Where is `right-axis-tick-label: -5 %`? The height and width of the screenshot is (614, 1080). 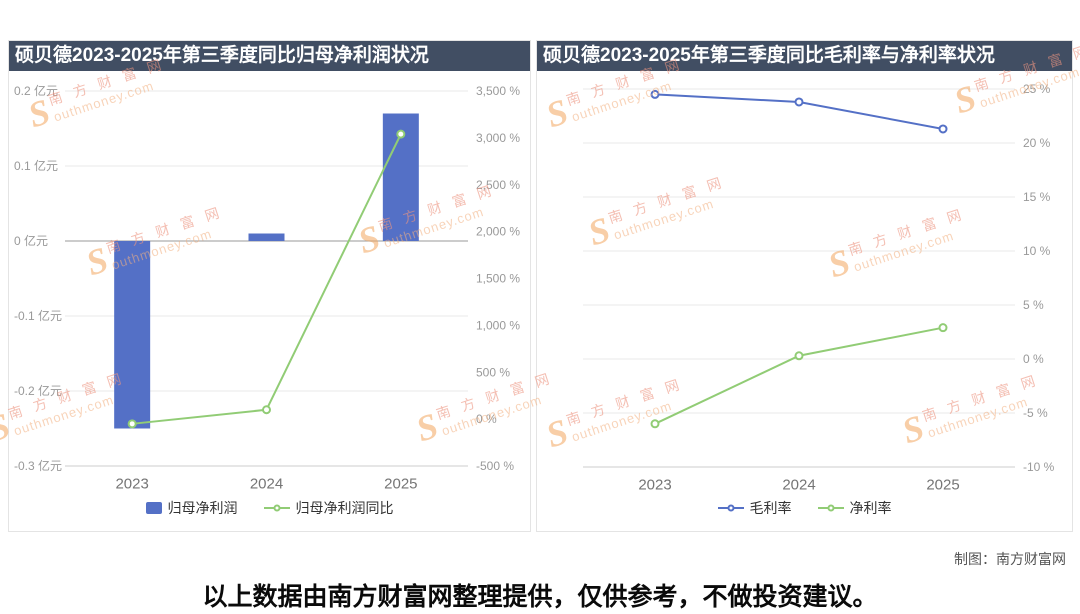 right-axis-tick-label: -5 % is located at coordinates (1035, 413).